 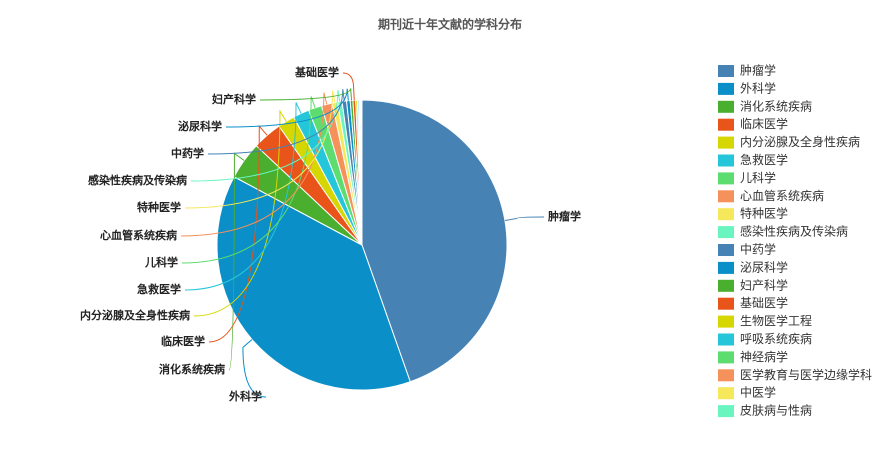 What do you see at coordinates (233, 99) in the screenshot?
I see `slice-label: 妇产科学` at bounding box center [233, 99].